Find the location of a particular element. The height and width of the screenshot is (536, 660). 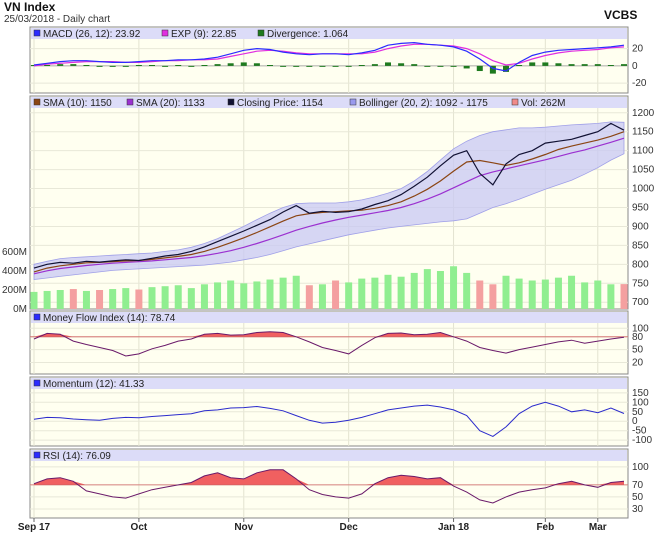

xtick-label-3: Dec is located at coordinates (348, 527).